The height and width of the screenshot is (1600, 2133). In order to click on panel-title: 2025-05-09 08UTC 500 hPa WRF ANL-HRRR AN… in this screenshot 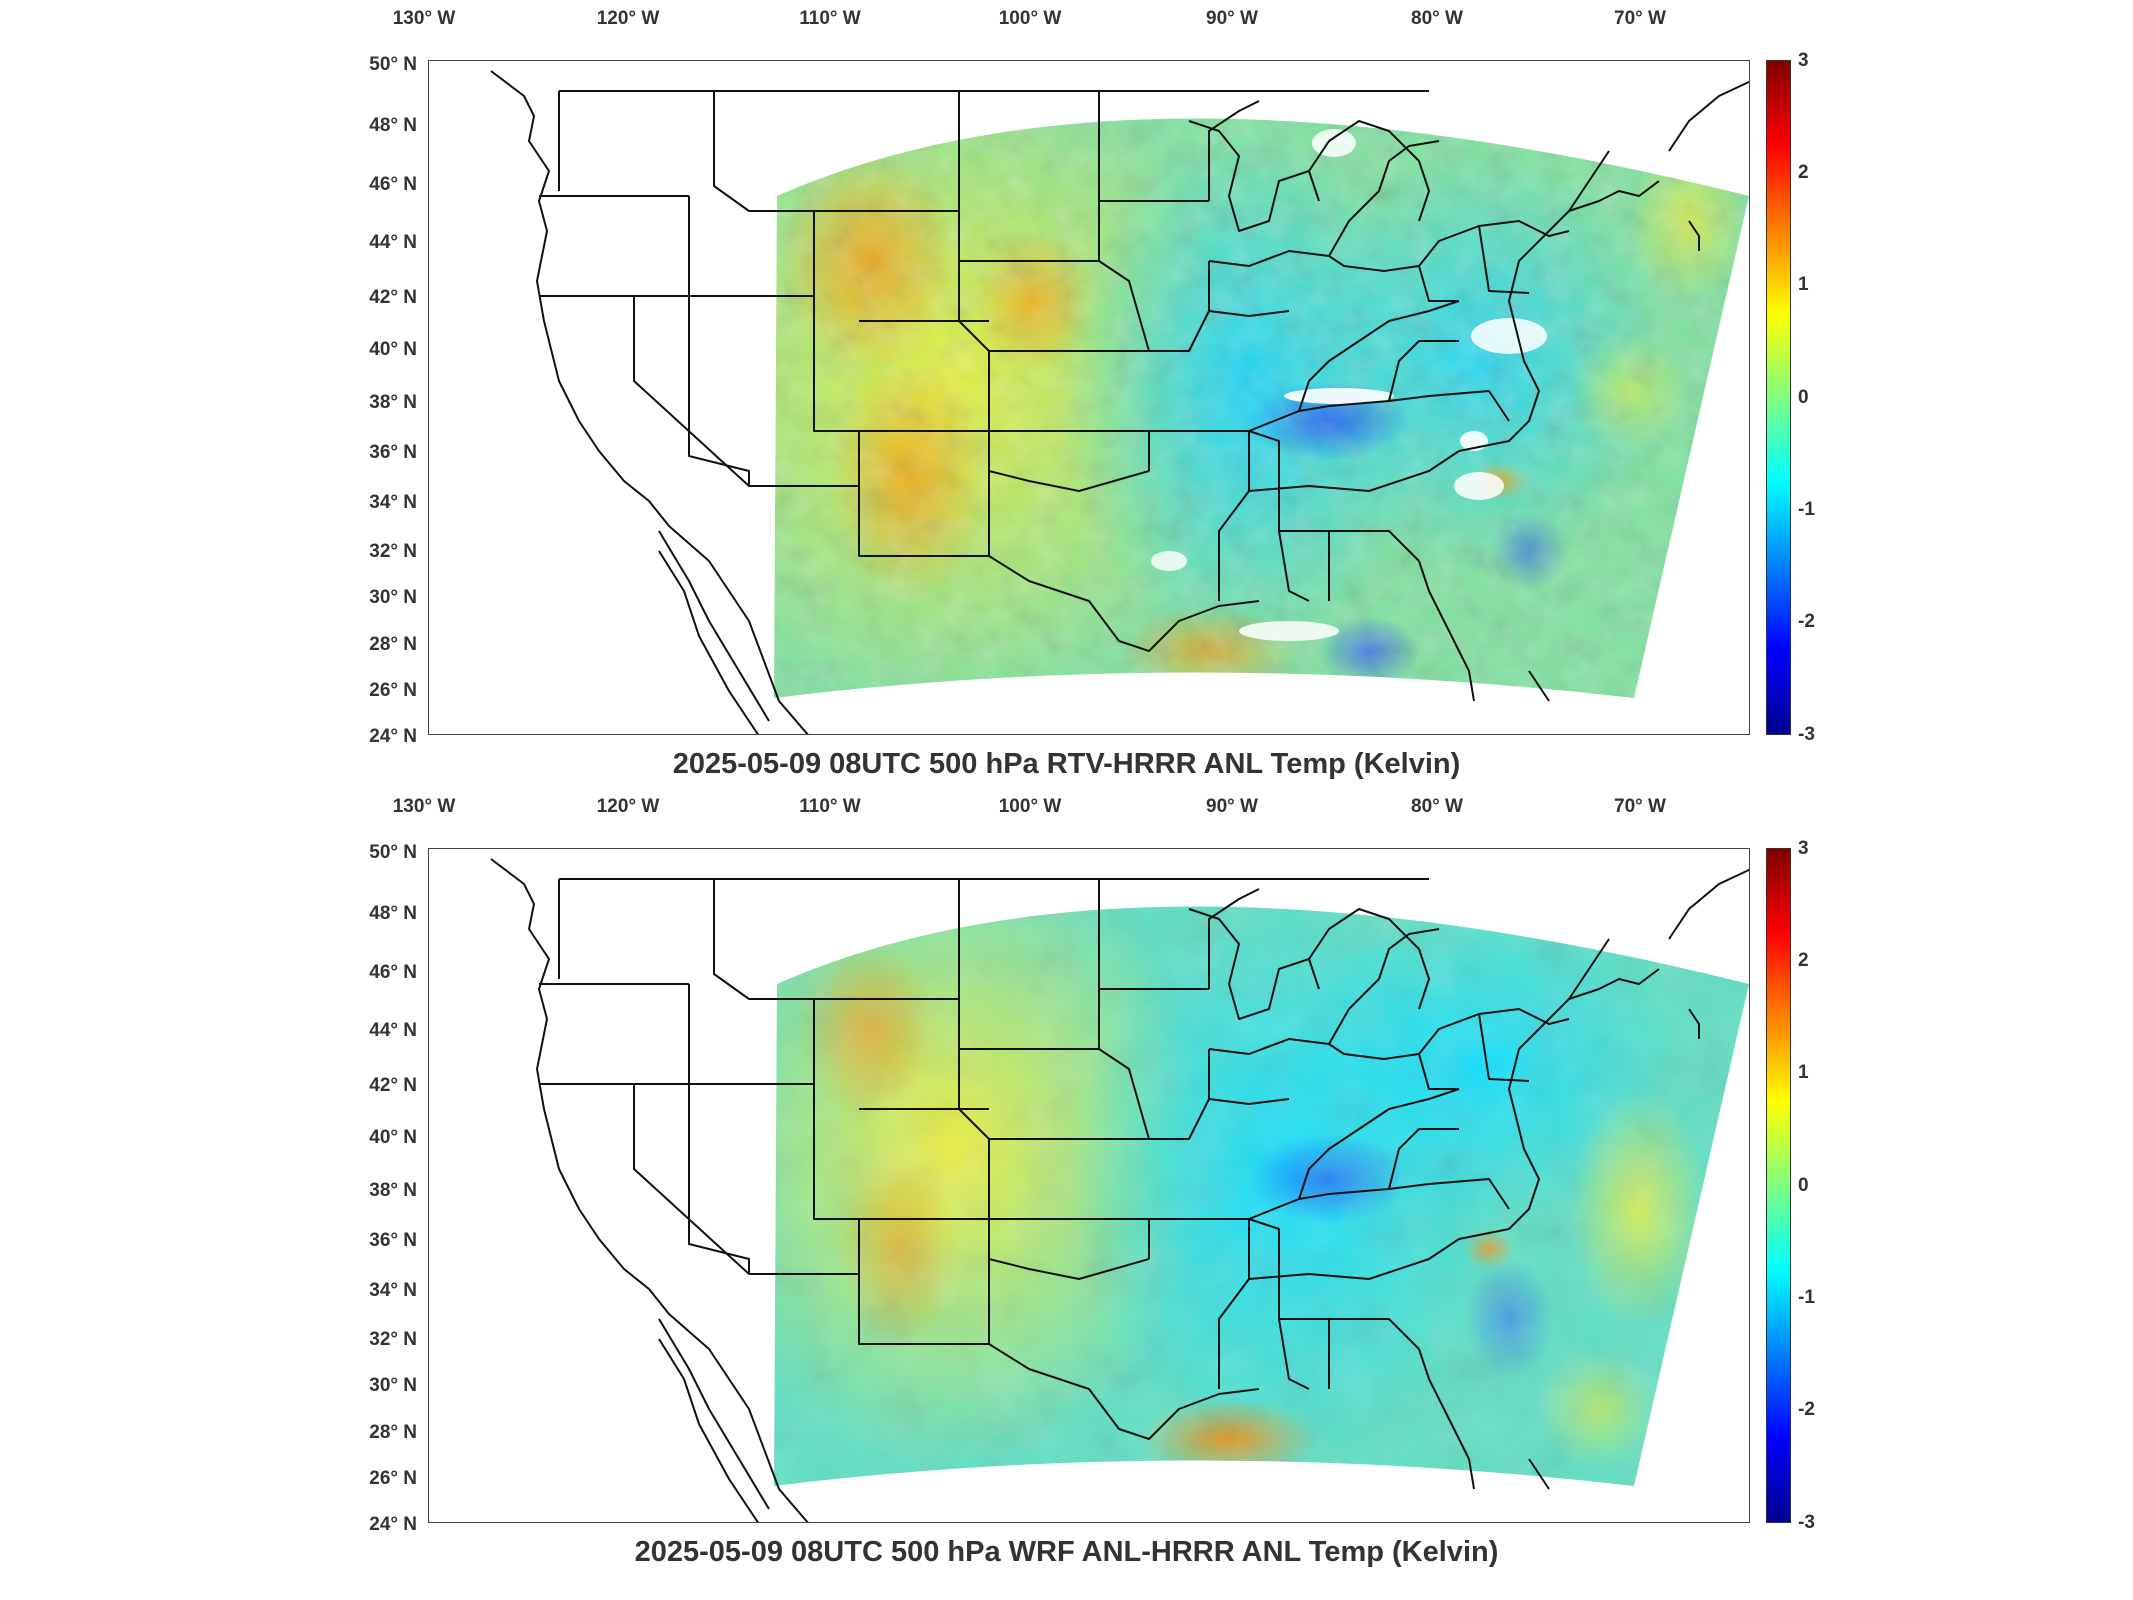, I will do `click(1066, 1552)`.